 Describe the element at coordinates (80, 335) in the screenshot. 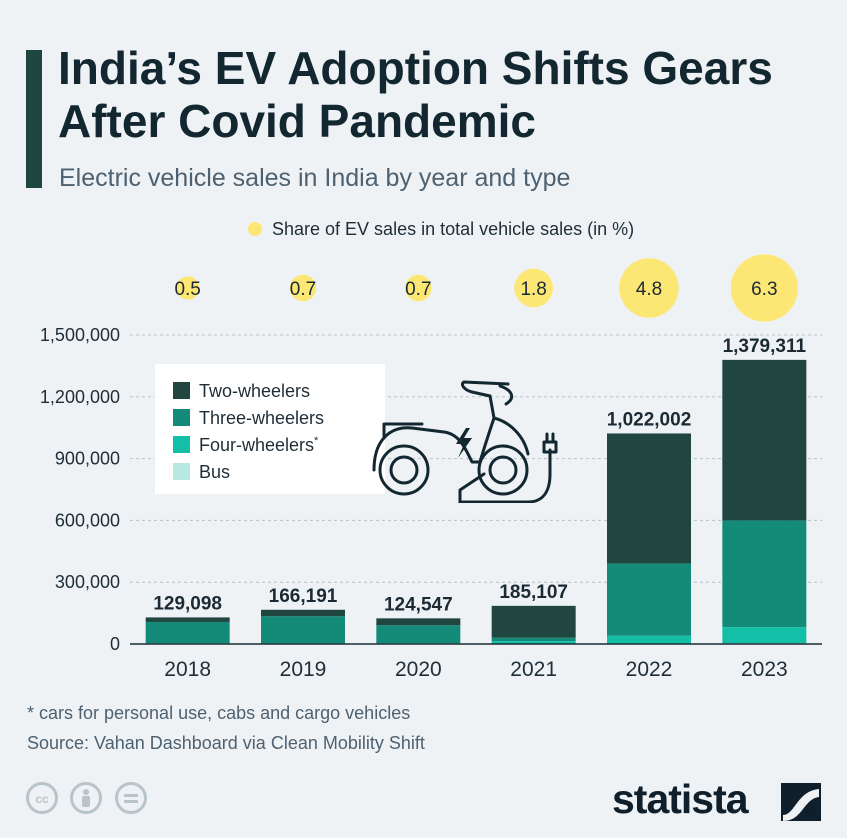

I see `y-tick-label: 1,500,000` at that location.